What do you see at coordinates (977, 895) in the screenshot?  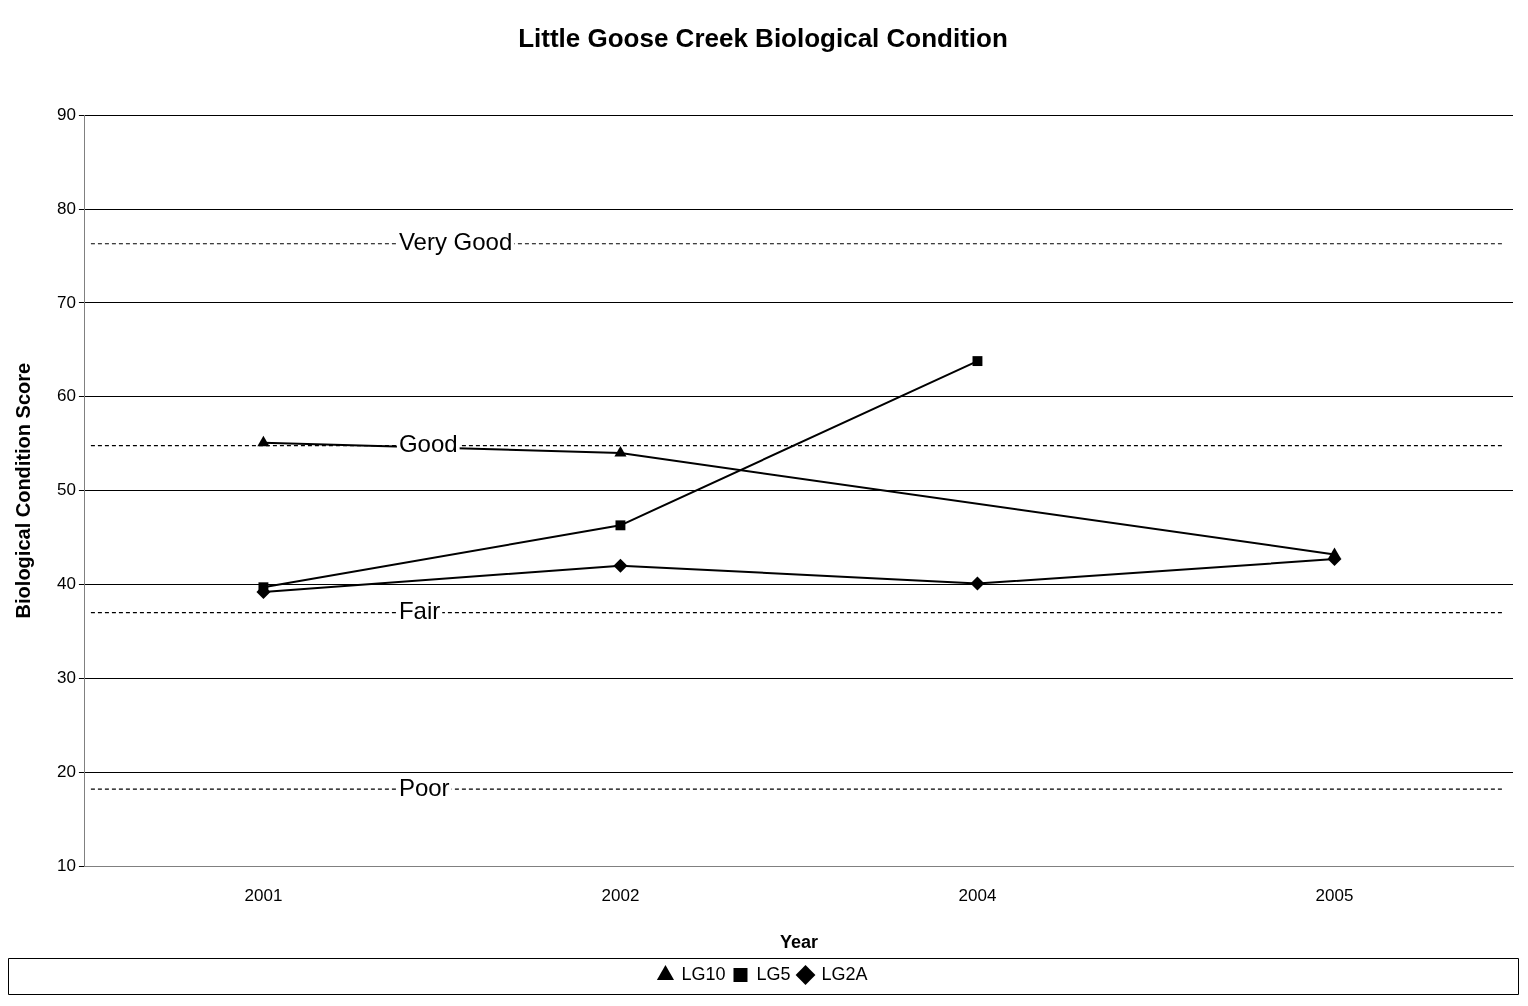 I see `x-tick-label: 2004` at bounding box center [977, 895].